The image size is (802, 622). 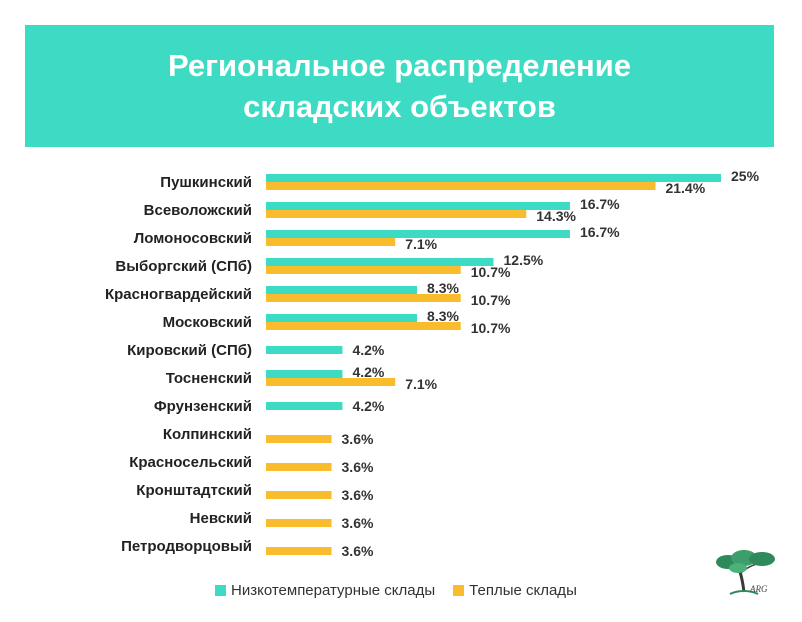 What do you see at coordinates (556, 216) in the screenshot?
I see `data-label-warm: 14.3%` at bounding box center [556, 216].